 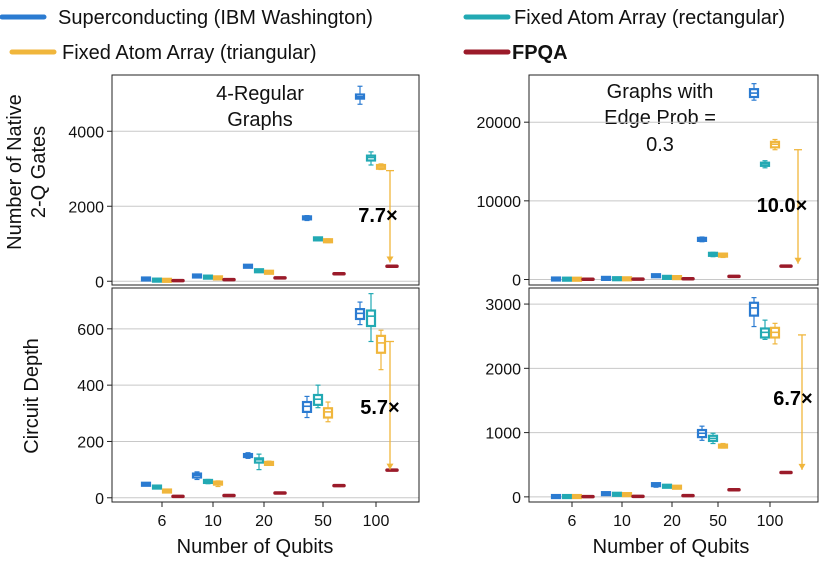 What do you see at coordinates (15, 172) in the screenshot?
I see `ylabel-top-line1: Number of Native` at bounding box center [15, 172].